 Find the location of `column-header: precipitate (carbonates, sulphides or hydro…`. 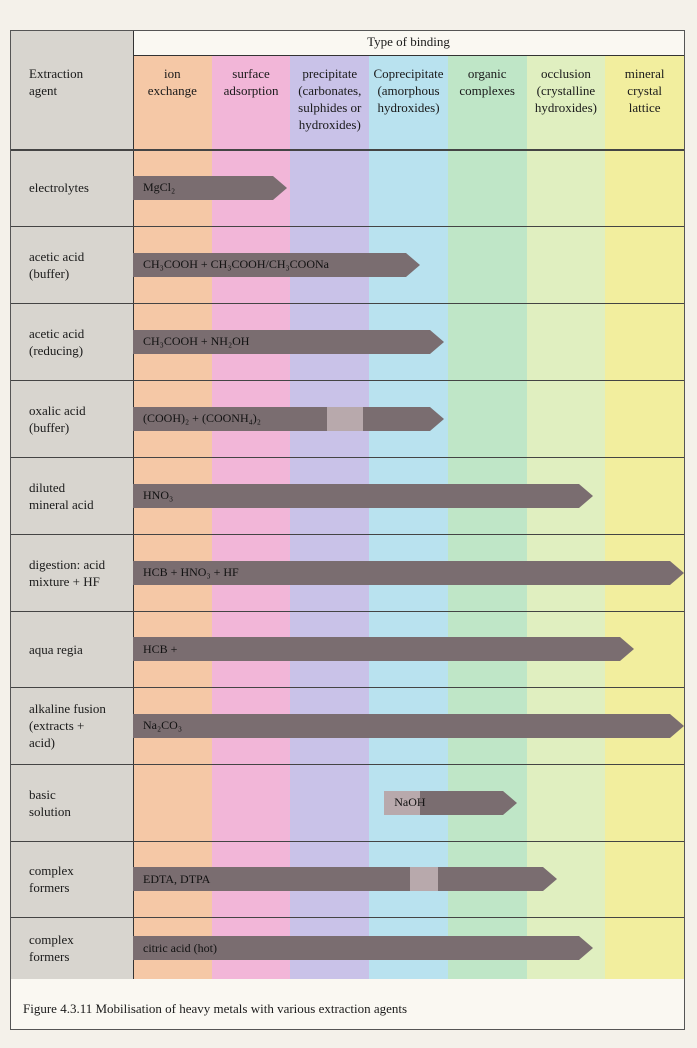

column-header: precipitate (carbonates, sulphides or hydro… is located at coordinates (330, 99).